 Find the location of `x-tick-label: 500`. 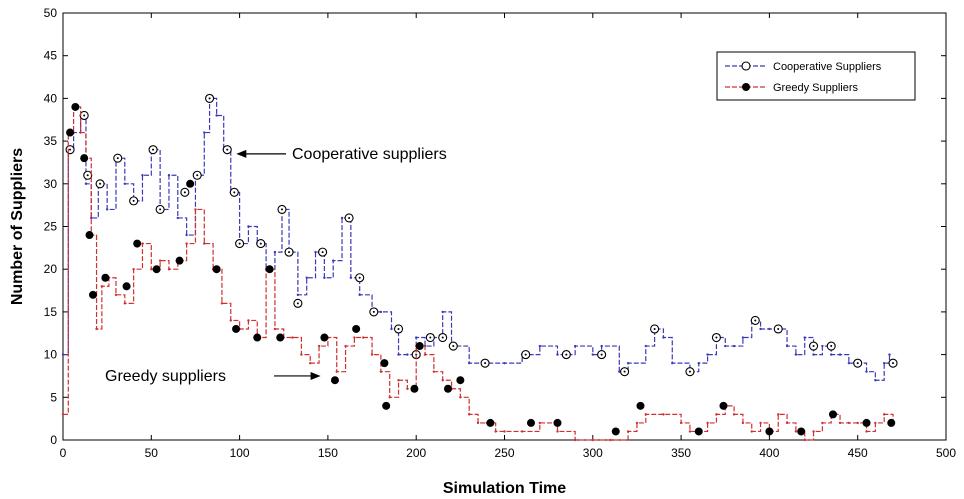

x-tick-label: 500 is located at coordinates (946, 453).